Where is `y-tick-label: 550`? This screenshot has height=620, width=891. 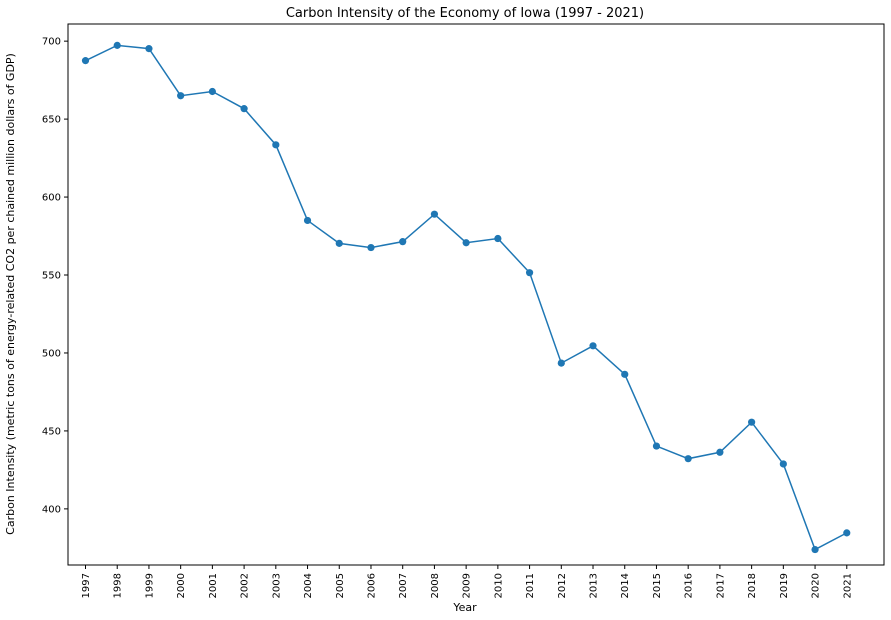
y-tick-label: 550 is located at coordinates (51, 276).